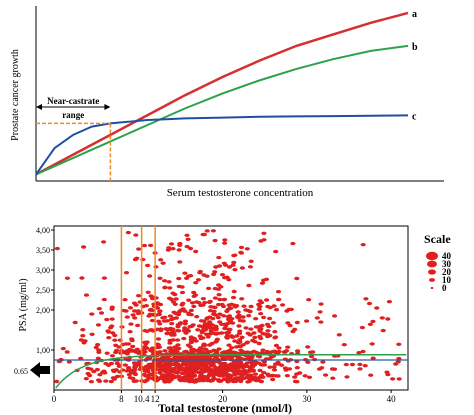 This screenshot has width=474, height=415. Describe the element at coordinates (447, 256) in the screenshot. I see `legend-label: 40` at that location.